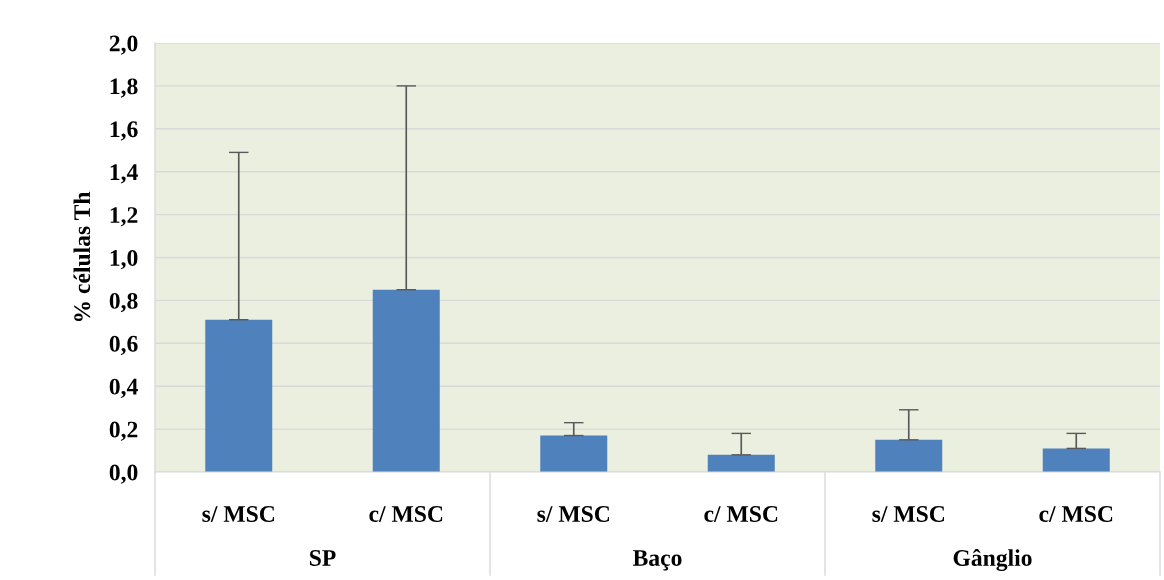 The height and width of the screenshot is (580, 1164). I want to click on text: Baço, so click(657, 560).